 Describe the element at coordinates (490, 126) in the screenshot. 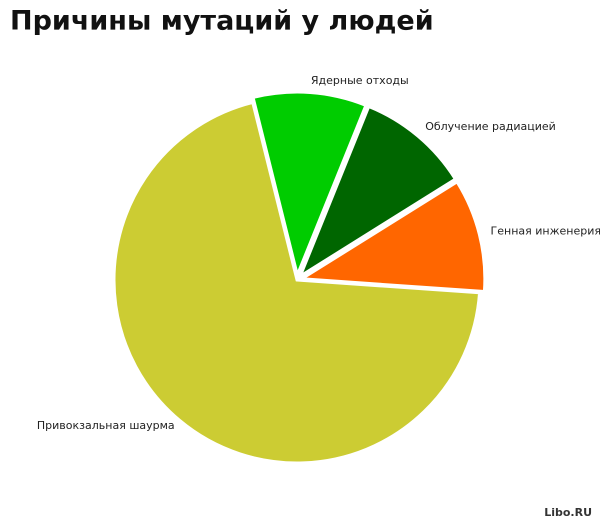

I see `slice-label: Облучение радиацией` at that location.